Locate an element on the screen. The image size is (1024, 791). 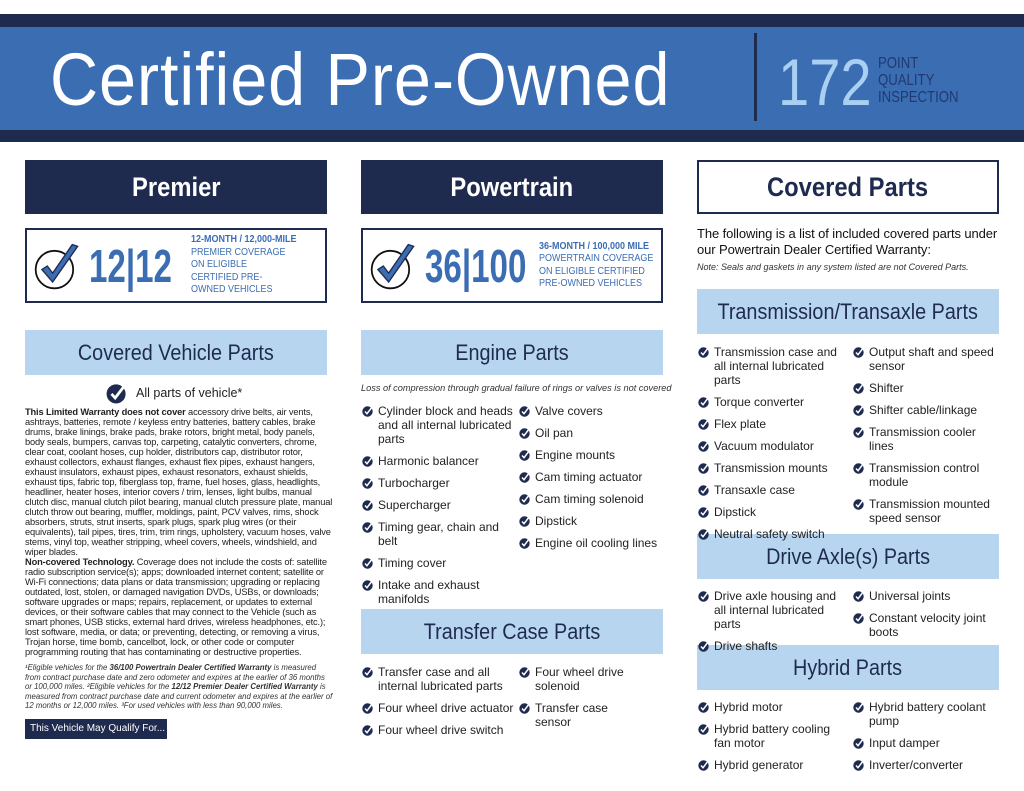
list-item: Neutral safety switch is located at coordinates (773, 534).